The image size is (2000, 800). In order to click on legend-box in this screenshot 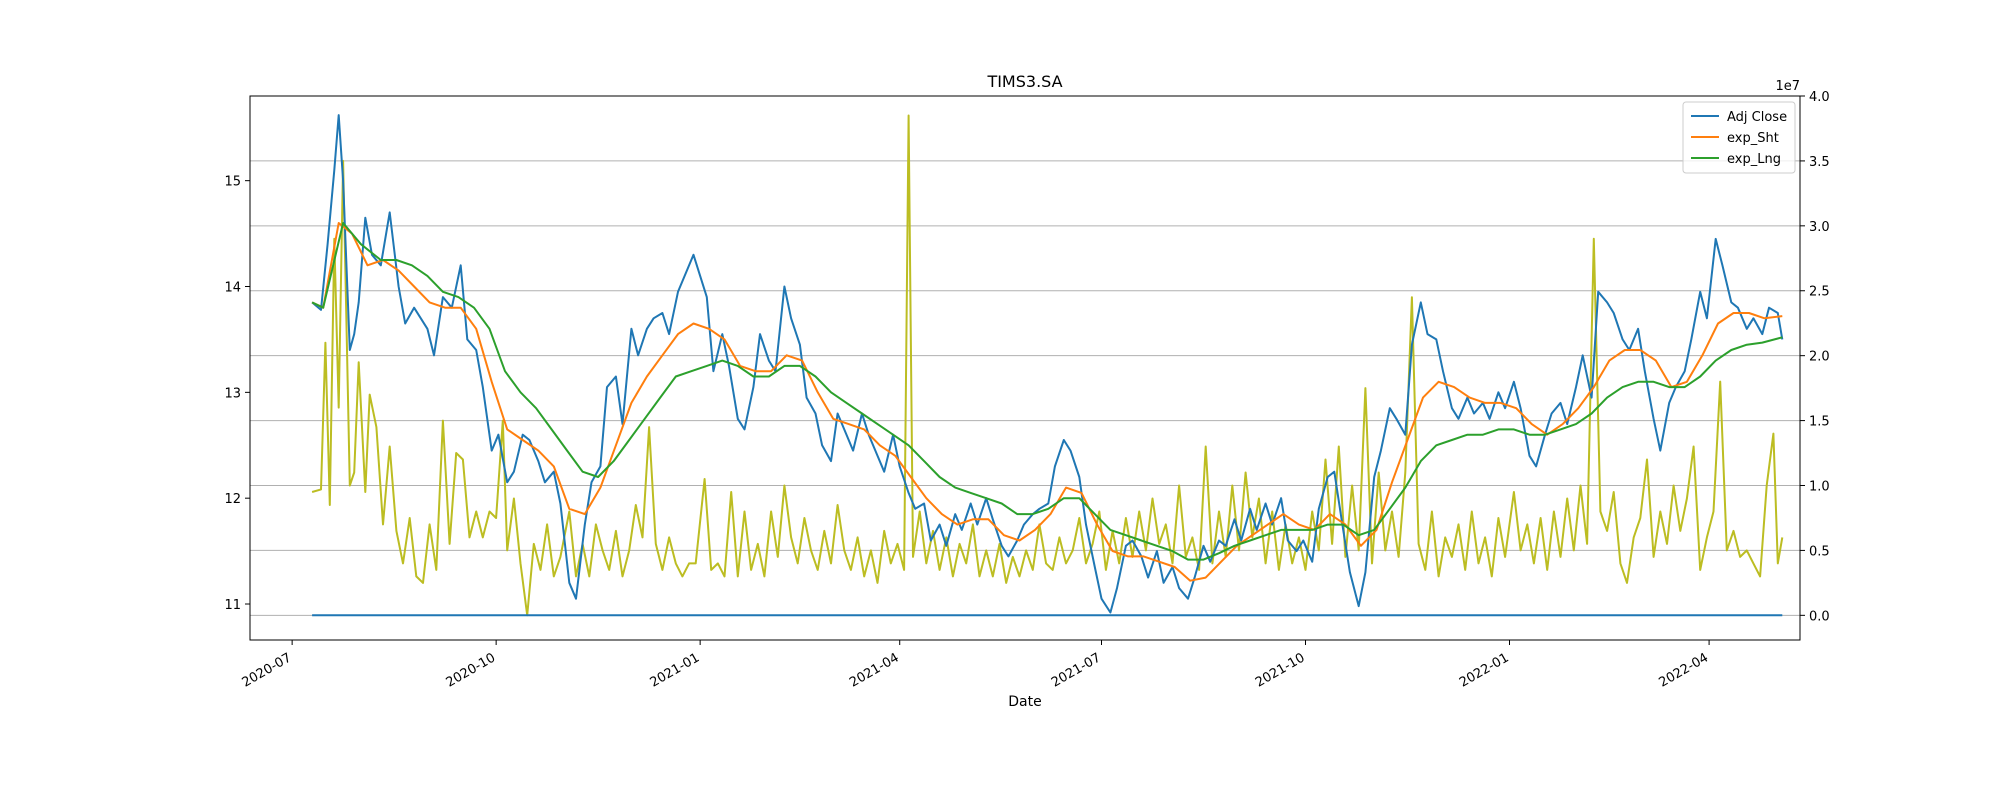, I will do `click(1739, 137)`.